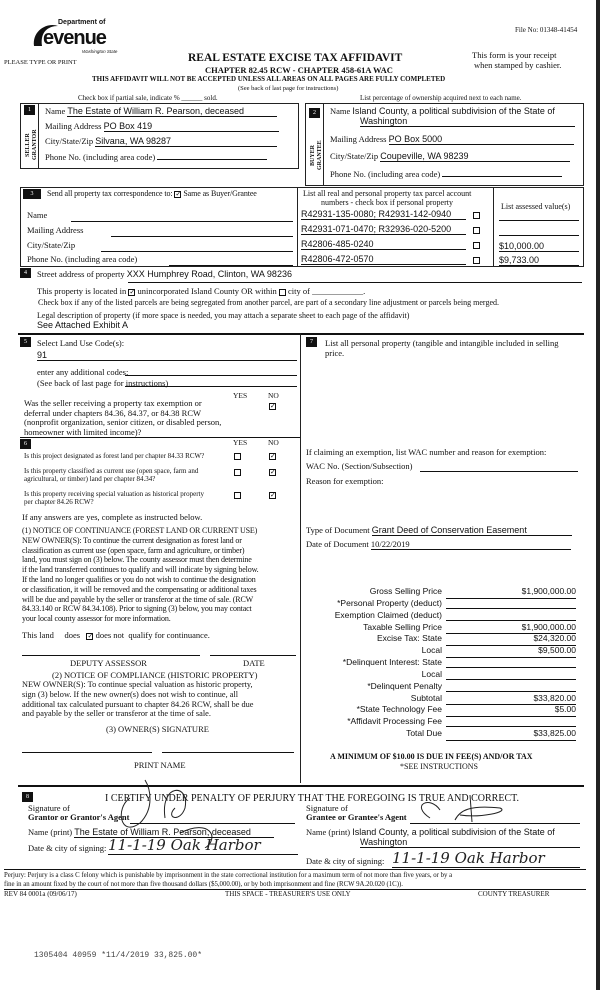 The width and height of the screenshot is (600, 990). What do you see at coordinates (38, 635) in the screenshot?
I see `this-land-label: This land` at bounding box center [38, 635].